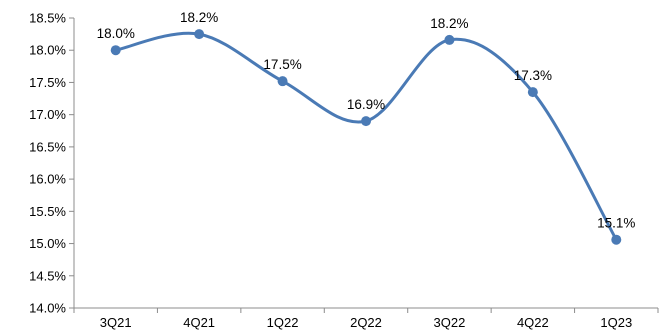 This screenshot has height=333, width=665. I want to click on x-tick-label: 3Q22, so click(450, 322).